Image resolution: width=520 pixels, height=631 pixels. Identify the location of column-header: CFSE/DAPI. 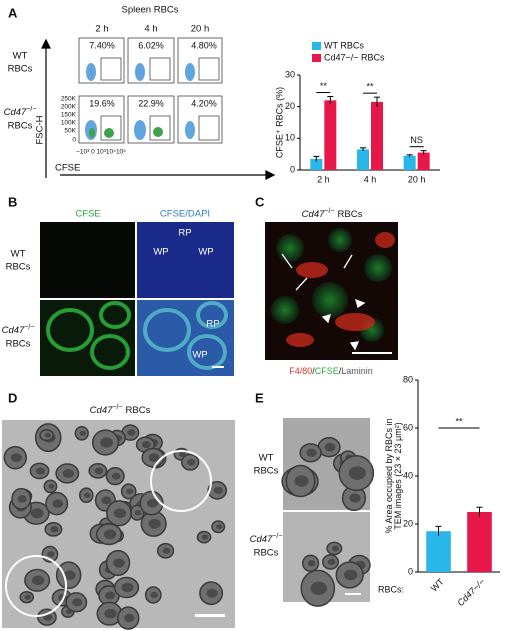
(185, 214).